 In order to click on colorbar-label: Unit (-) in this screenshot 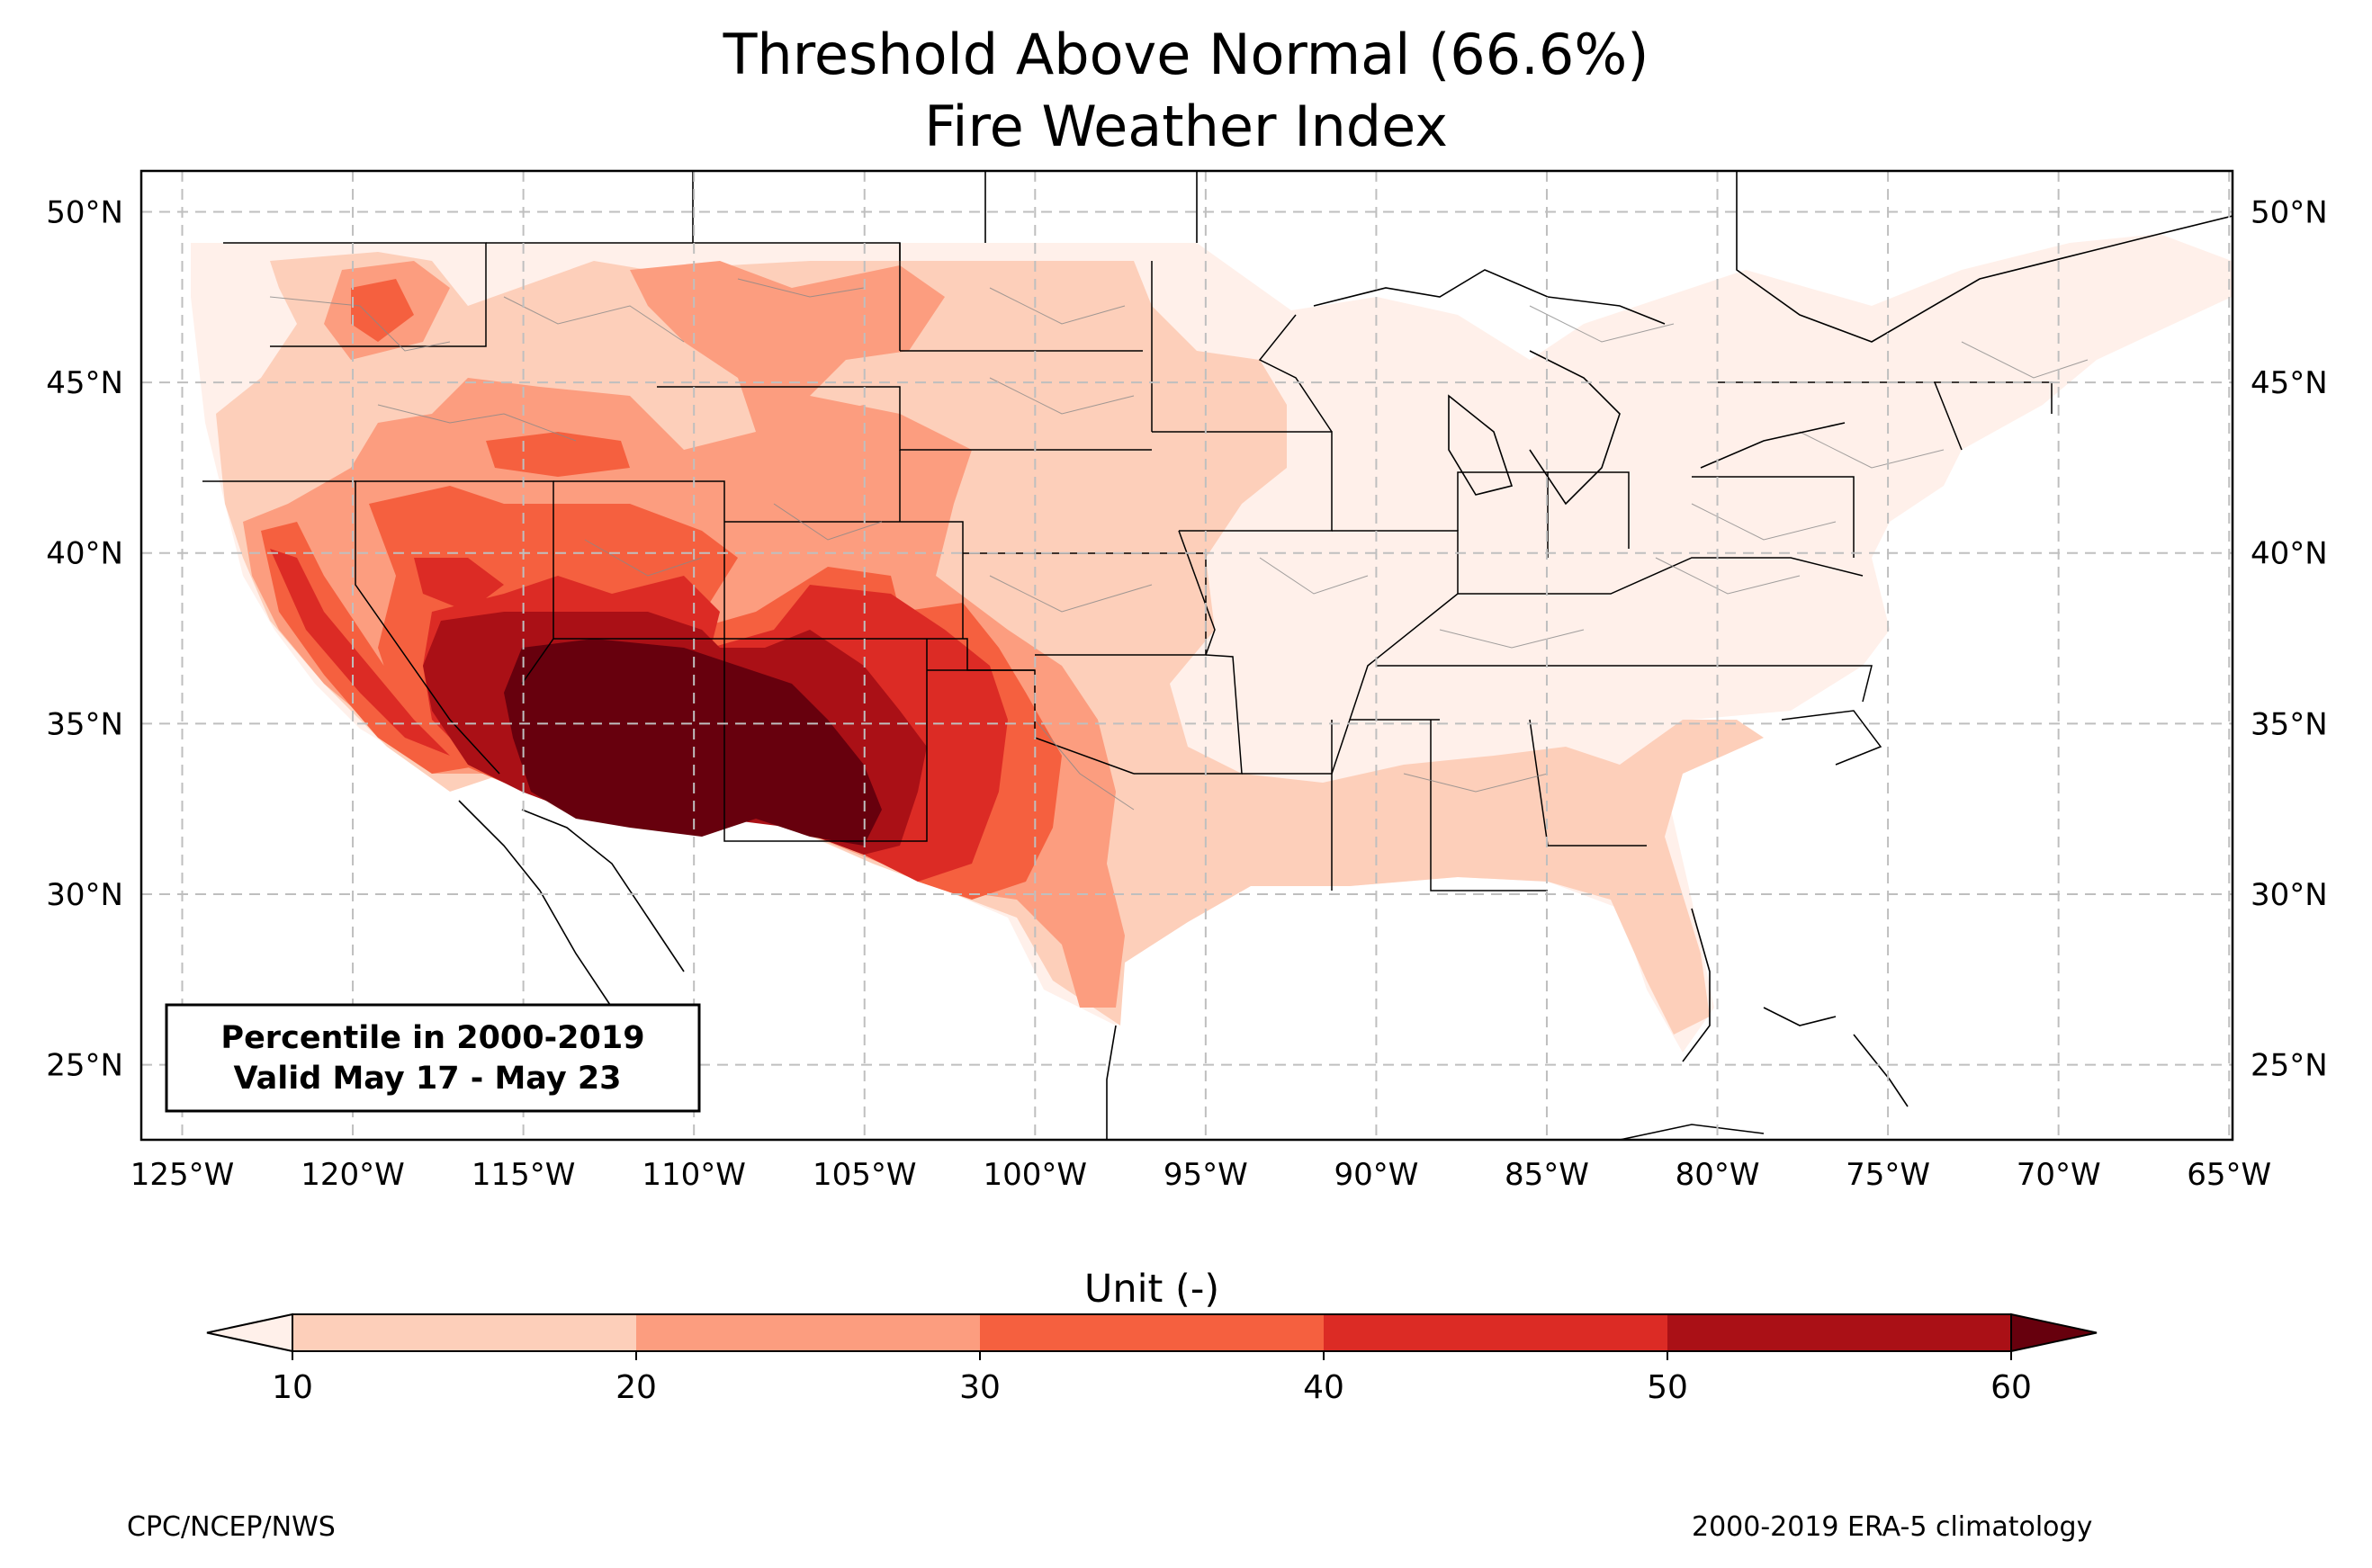, I will do `click(1151, 1289)`.